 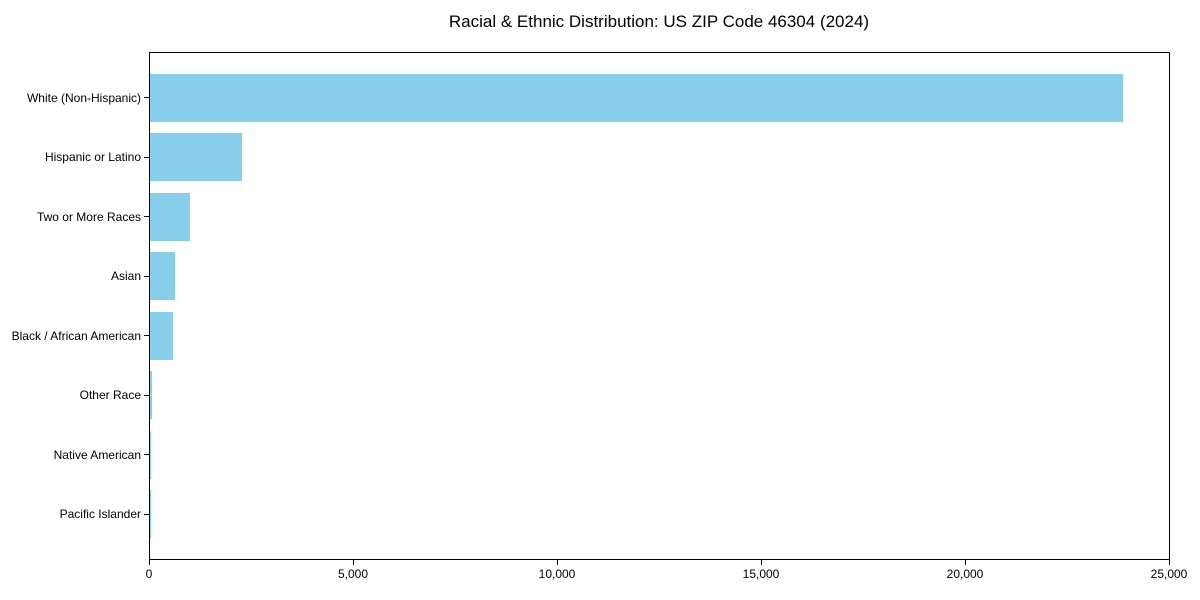 I want to click on y-tick-hispanic-or-latino, so click(x=146, y=157).